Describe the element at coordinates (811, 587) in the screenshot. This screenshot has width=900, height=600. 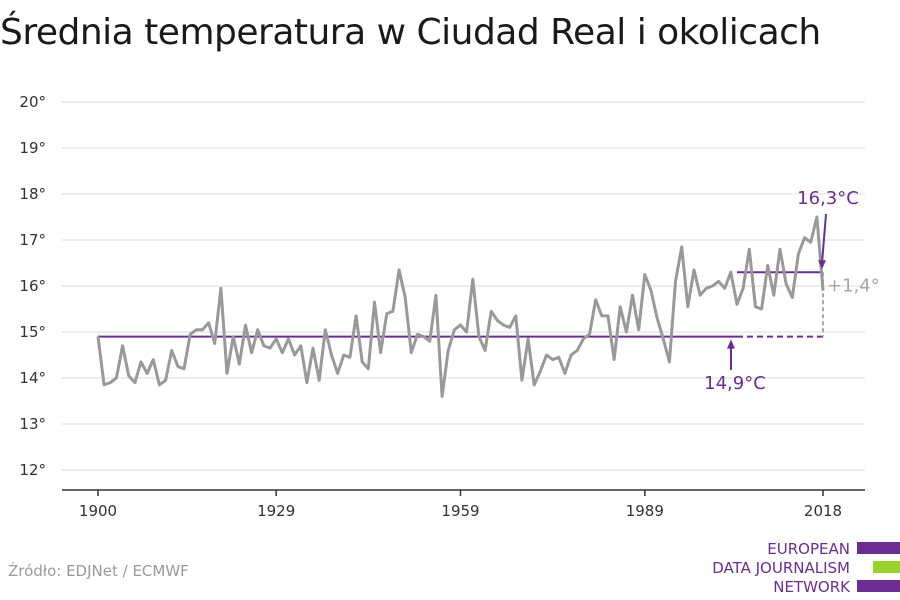
I see `logo-line-3: NETWORK` at that location.